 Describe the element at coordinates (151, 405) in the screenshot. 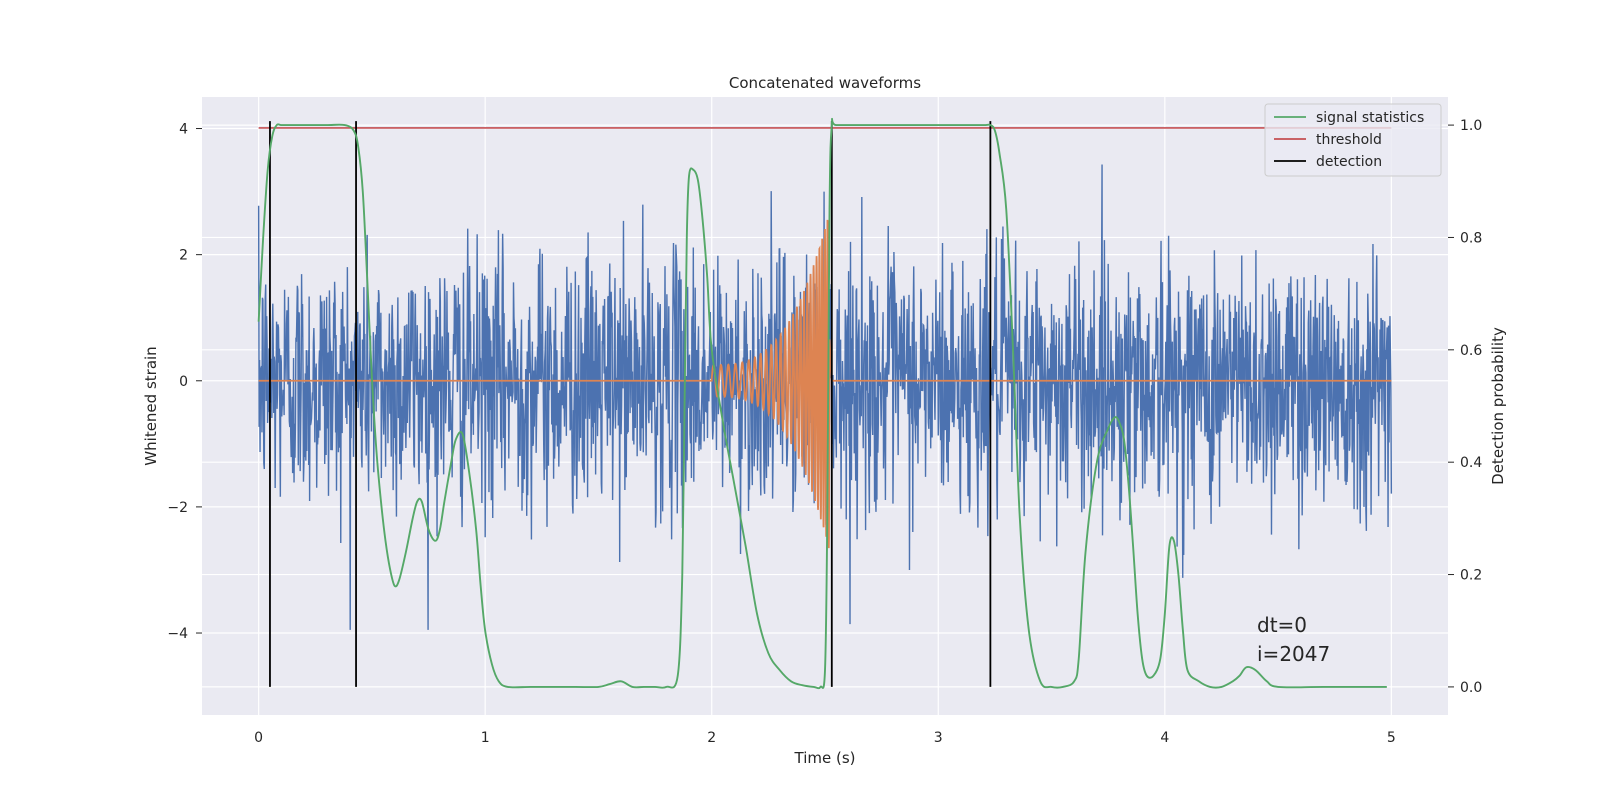

I see `y-axis-label-left: Whitened strain` at that location.